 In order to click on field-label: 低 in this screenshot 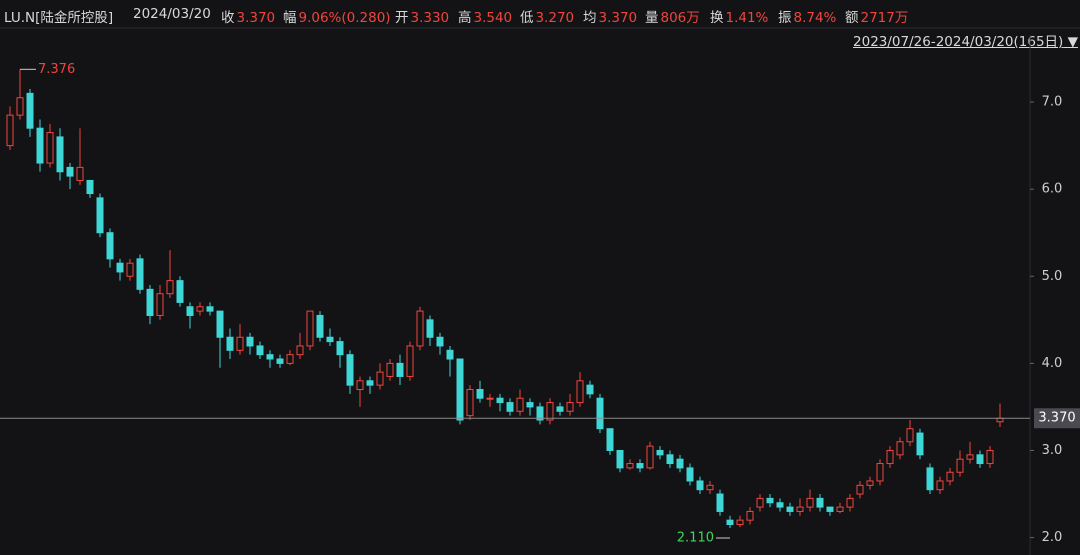, I will do `click(527, 18)`.